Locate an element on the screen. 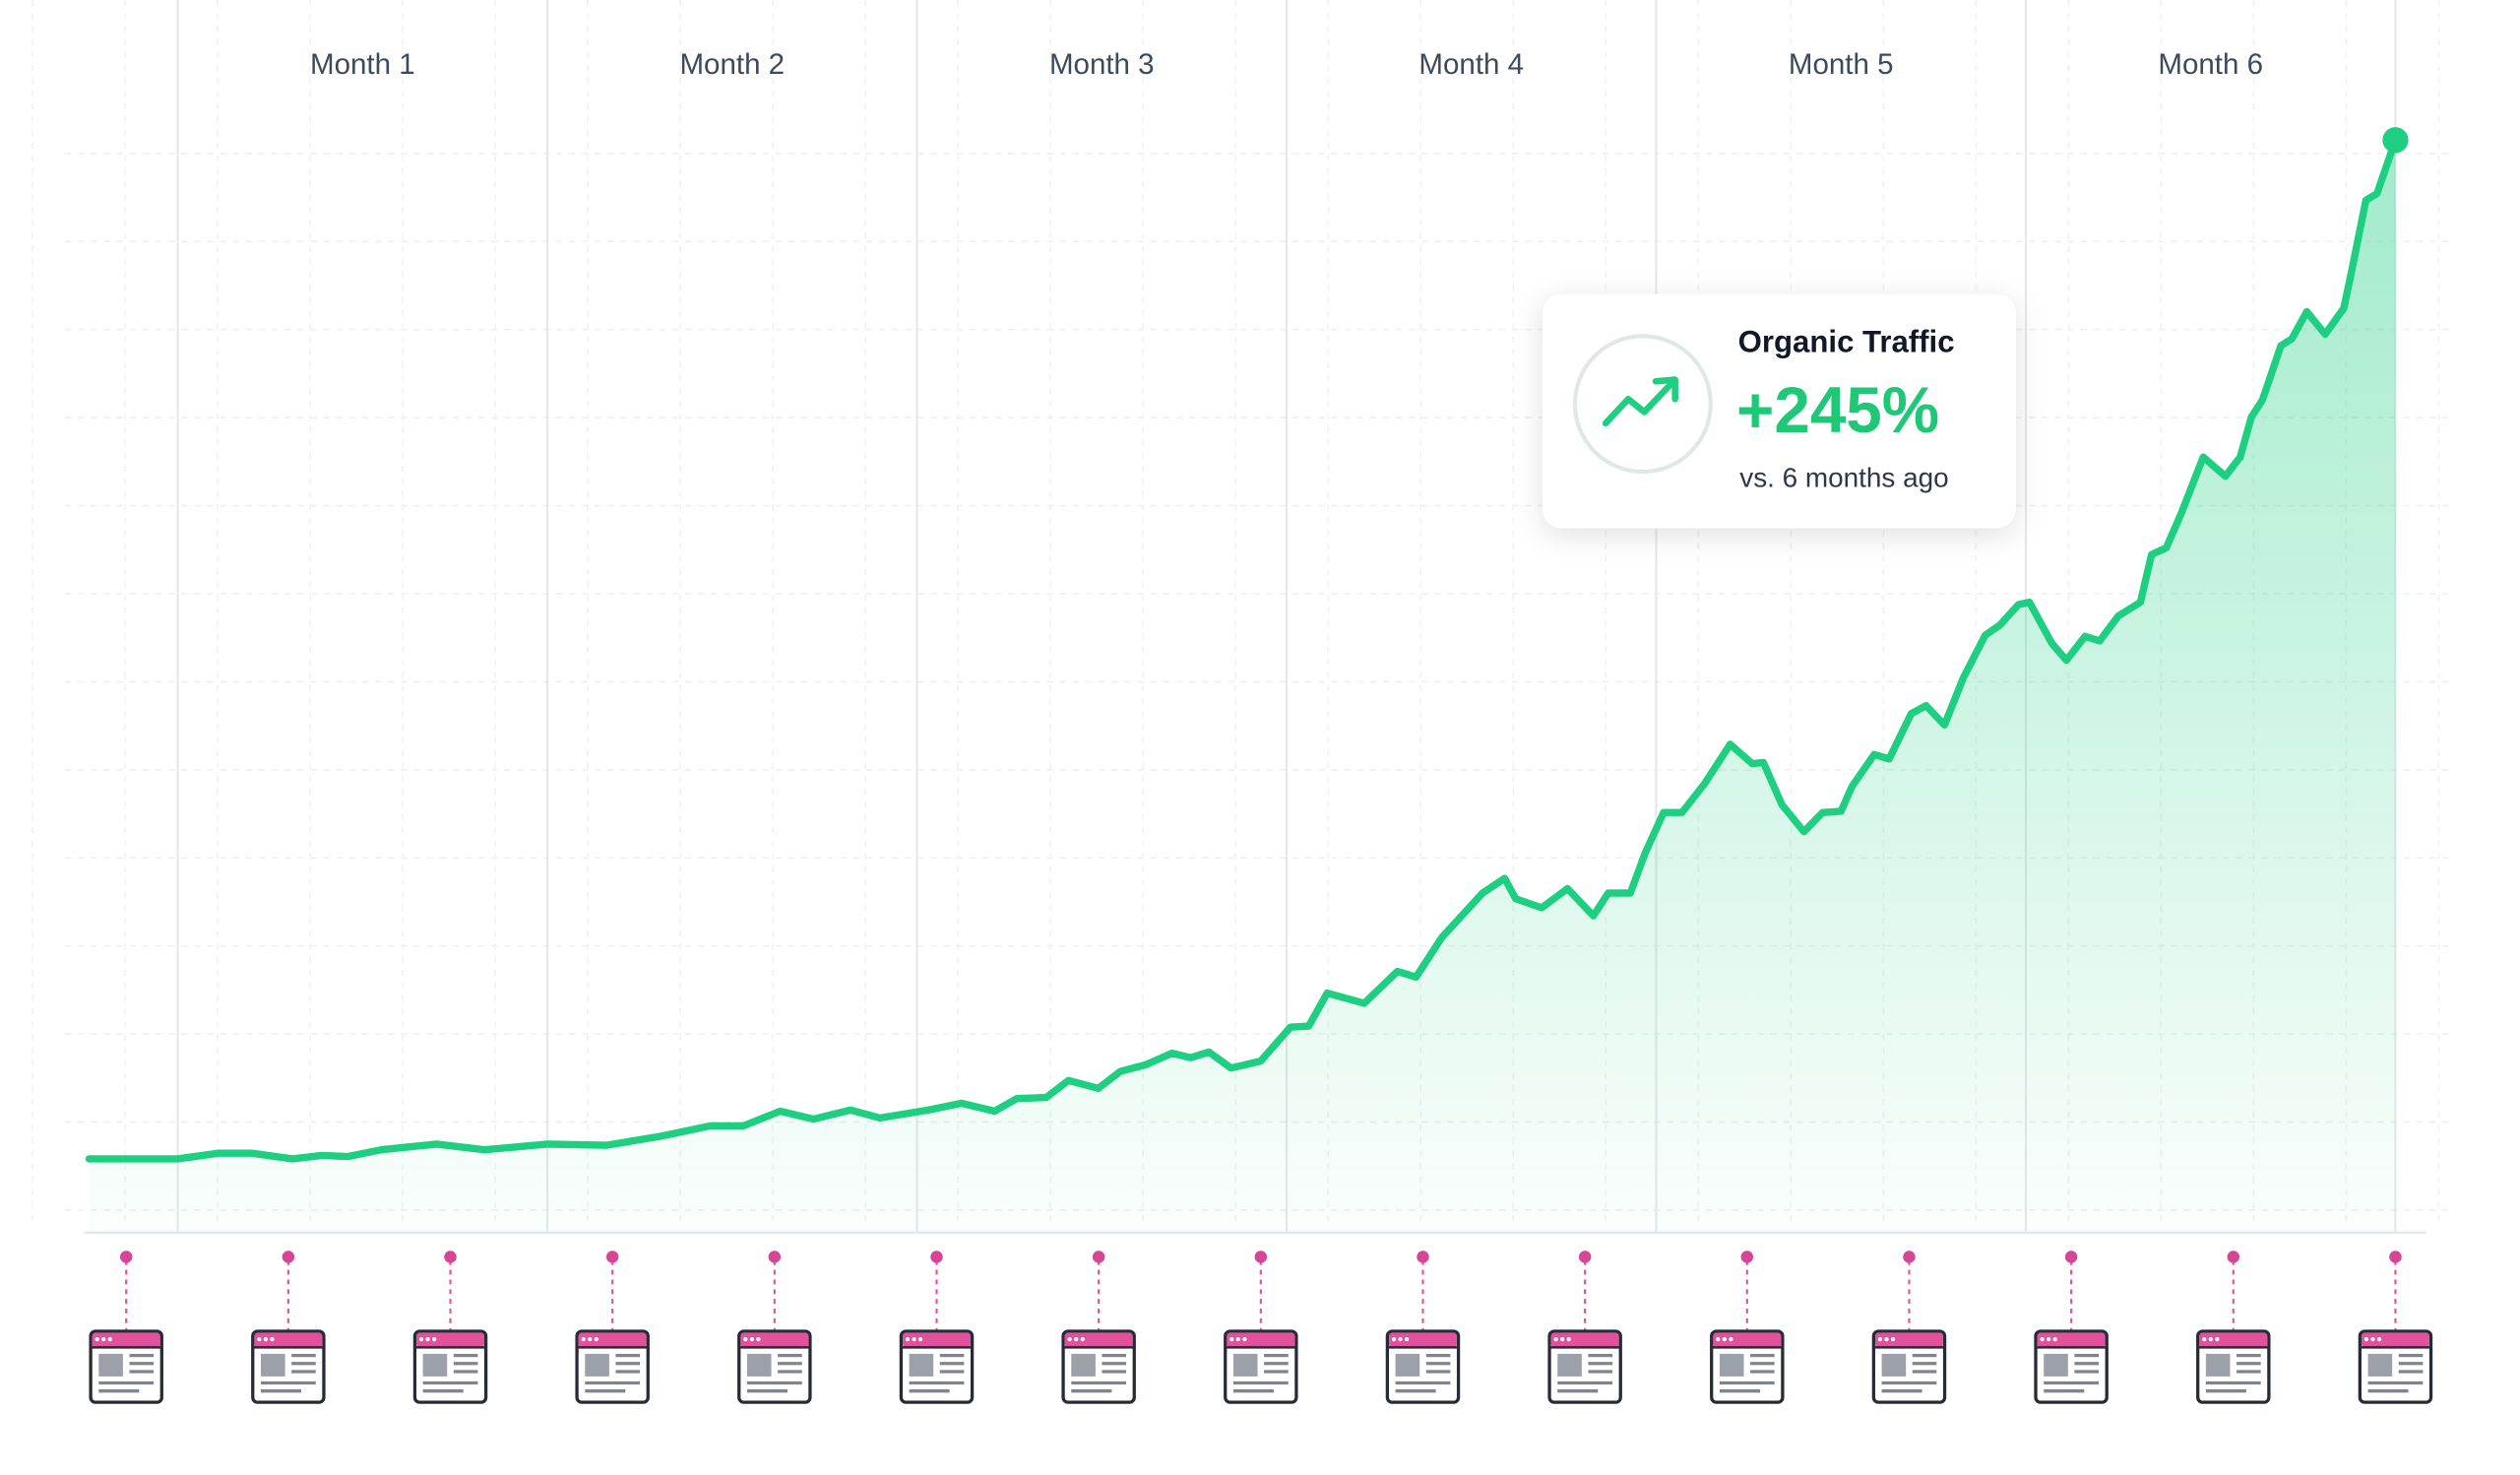  trend-icon is located at coordinates (1639, 402).